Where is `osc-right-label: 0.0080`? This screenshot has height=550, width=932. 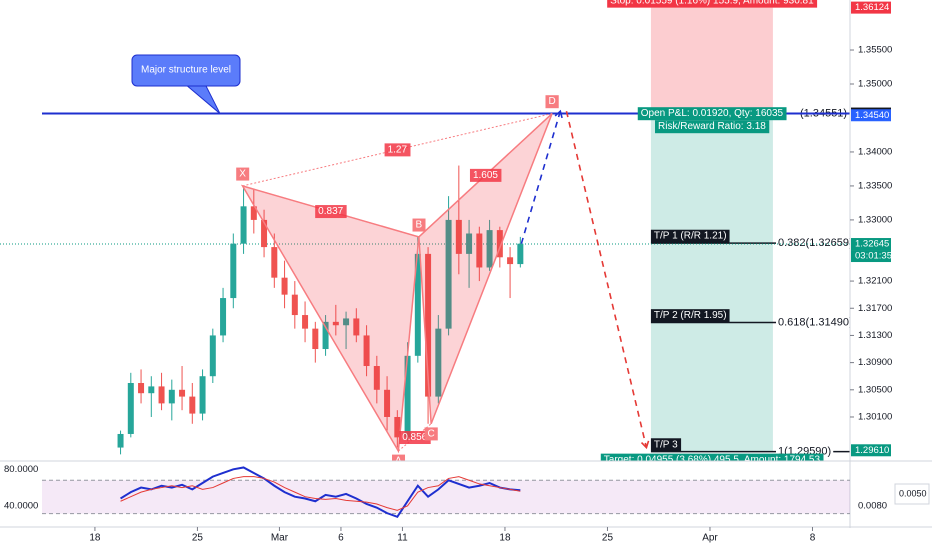
osc-right-label: 0.0080 is located at coordinates (872, 506).